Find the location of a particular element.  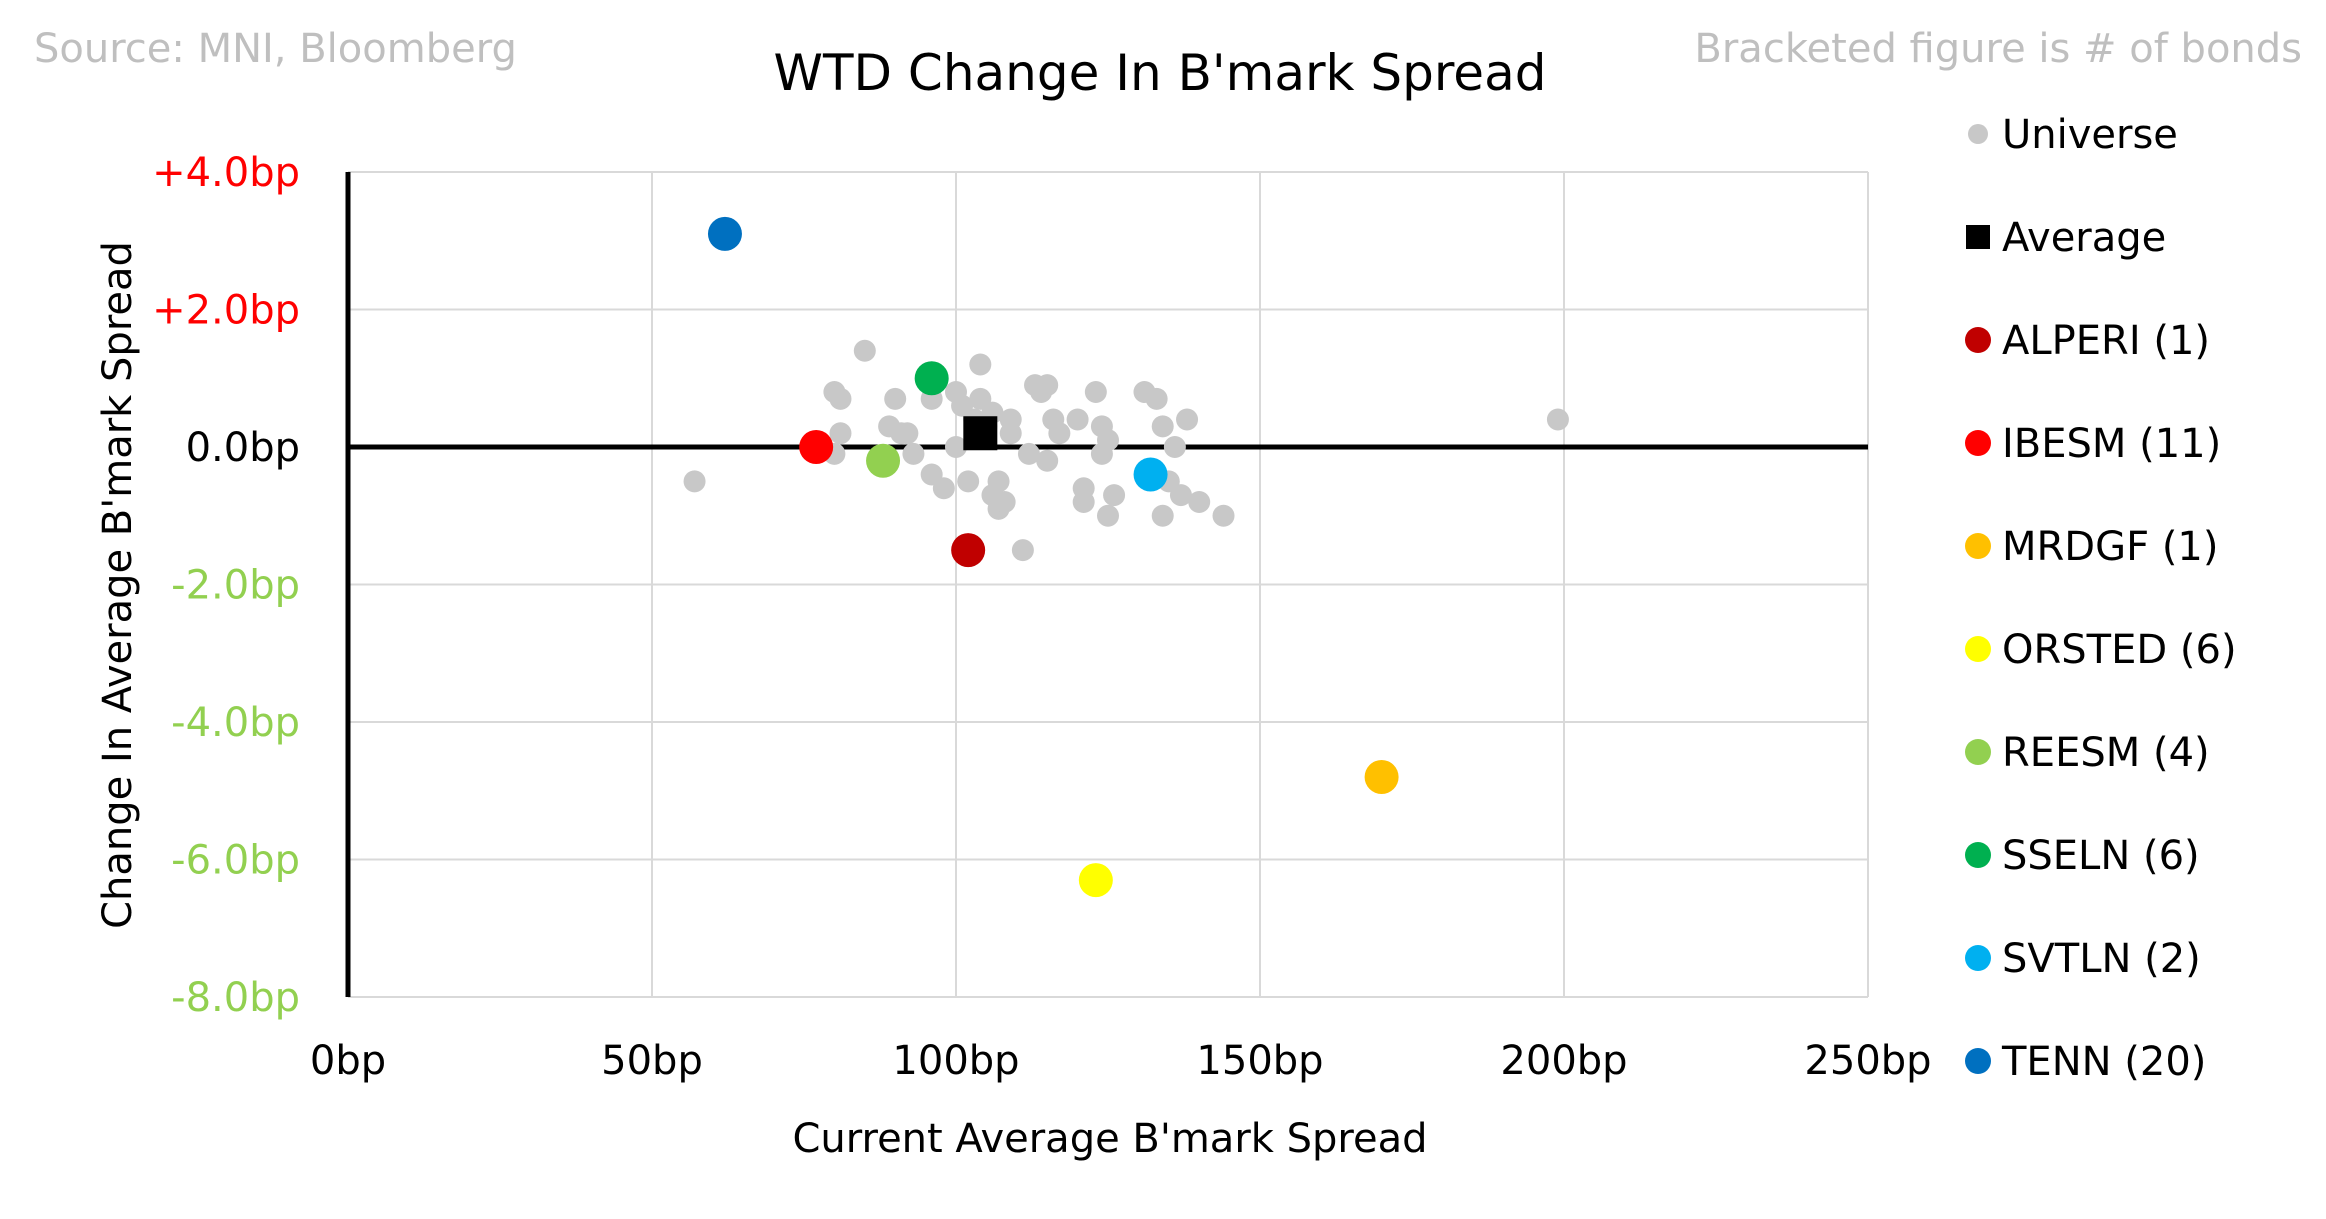

x-tick-label-5: 250bp is located at coordinates (1867, 1061).